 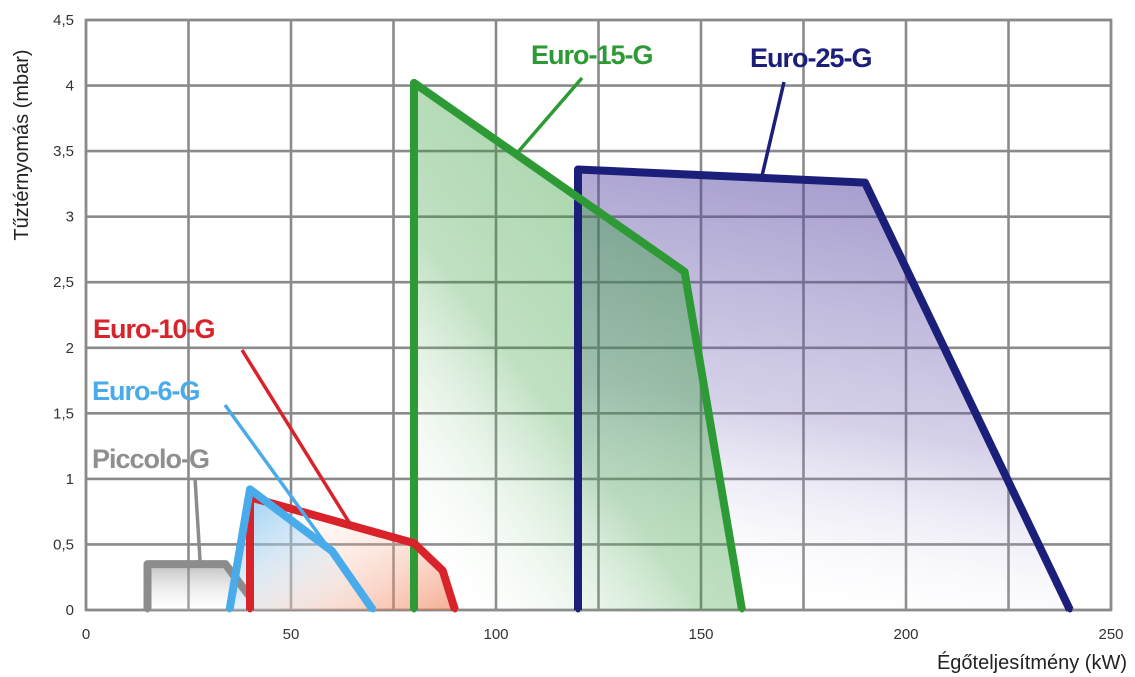 What do you see at coordinates (63, 20) in the screenshot?
I see `y-tick-label: 4,5` at bounding box center [63, 20].